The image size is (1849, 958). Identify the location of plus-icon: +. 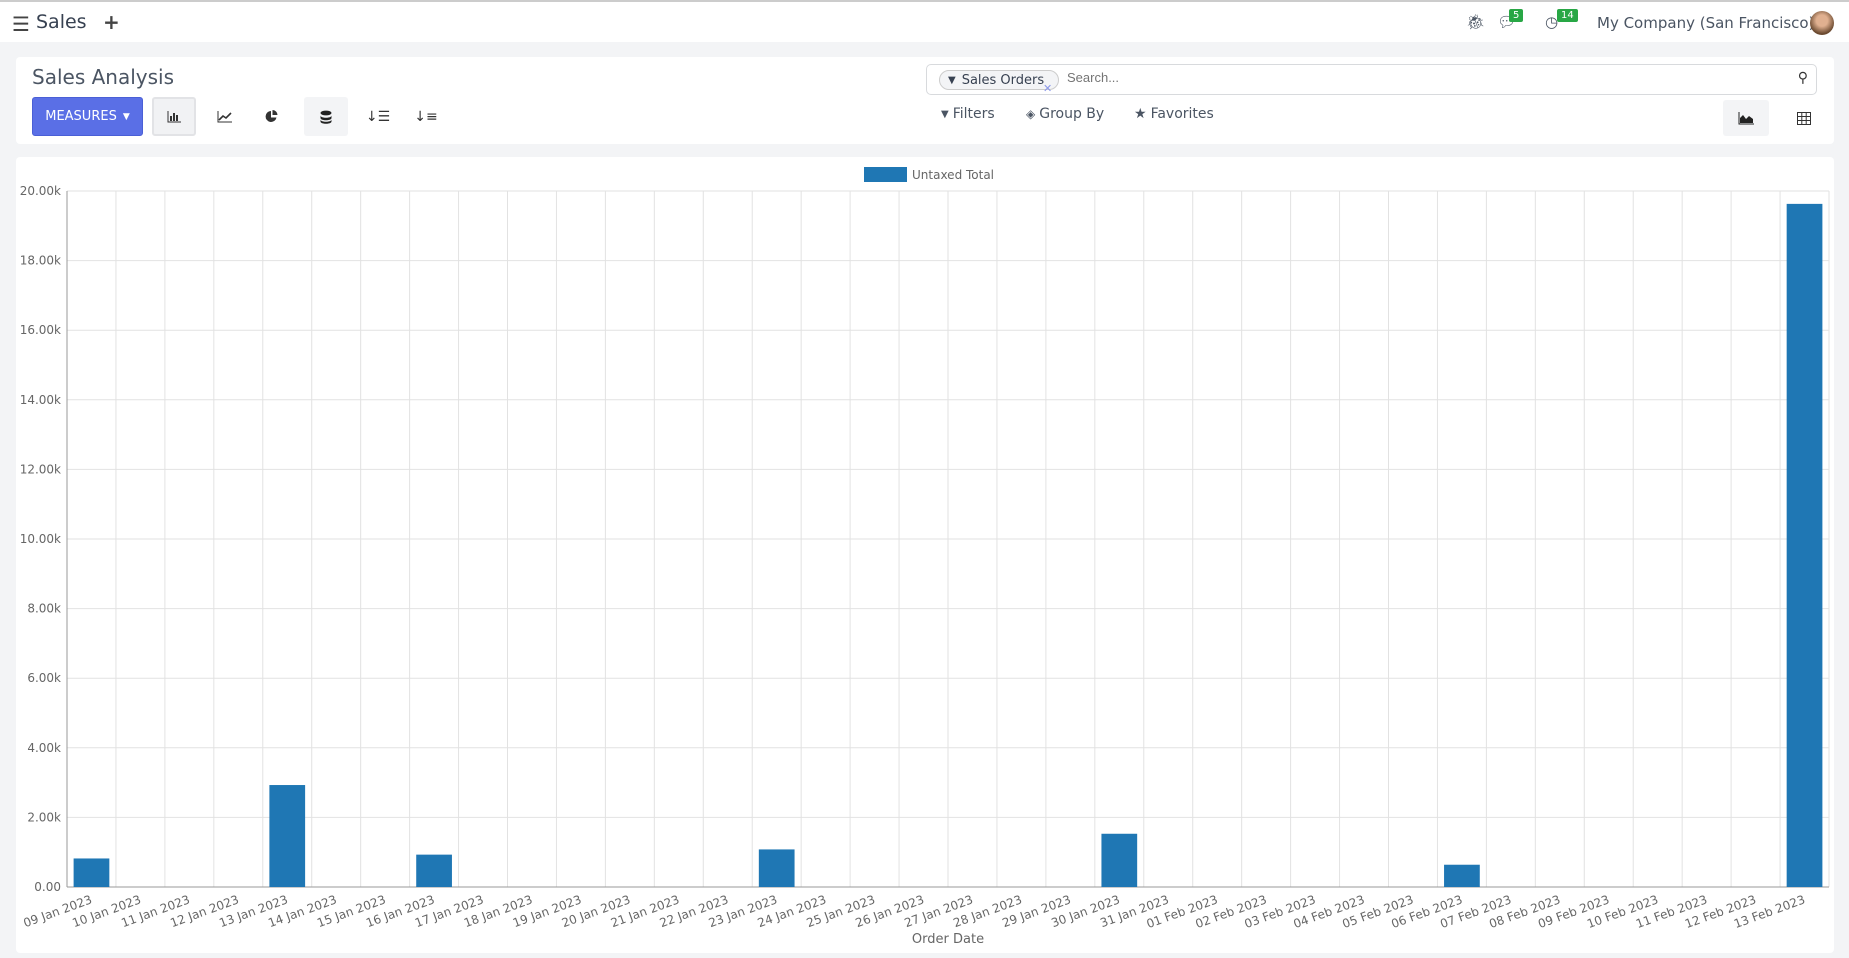
(111, 22).